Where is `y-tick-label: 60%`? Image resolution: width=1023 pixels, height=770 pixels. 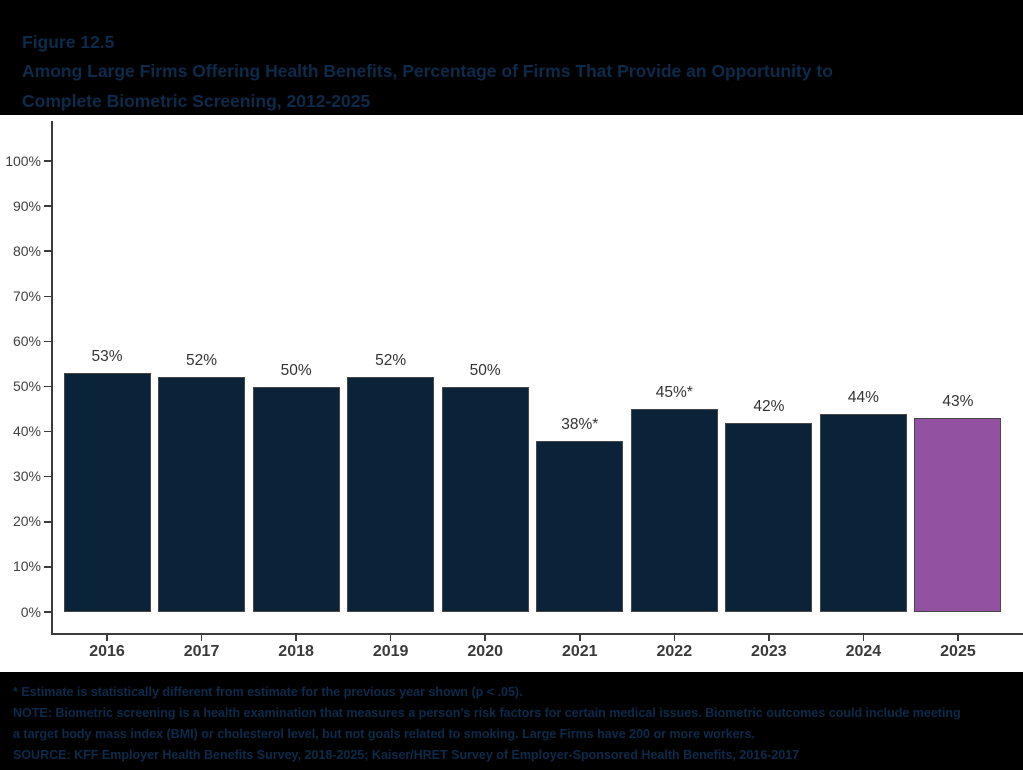 y-tick-label: 60% is located at coordinates (26, 340).